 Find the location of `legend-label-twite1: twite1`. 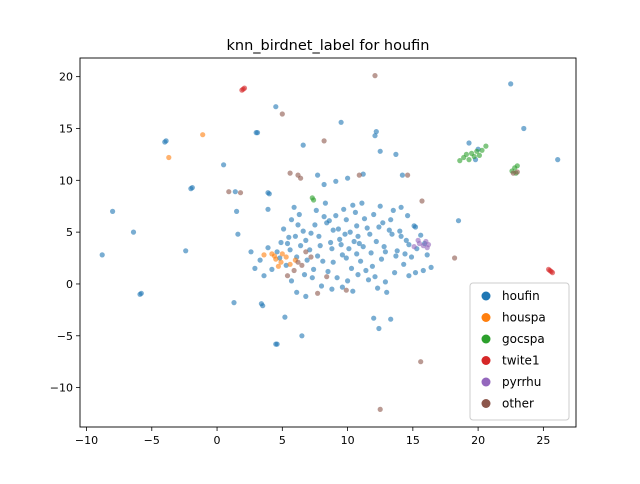

legend-label-twite1: twite1 is located at coordinates (521, 361).